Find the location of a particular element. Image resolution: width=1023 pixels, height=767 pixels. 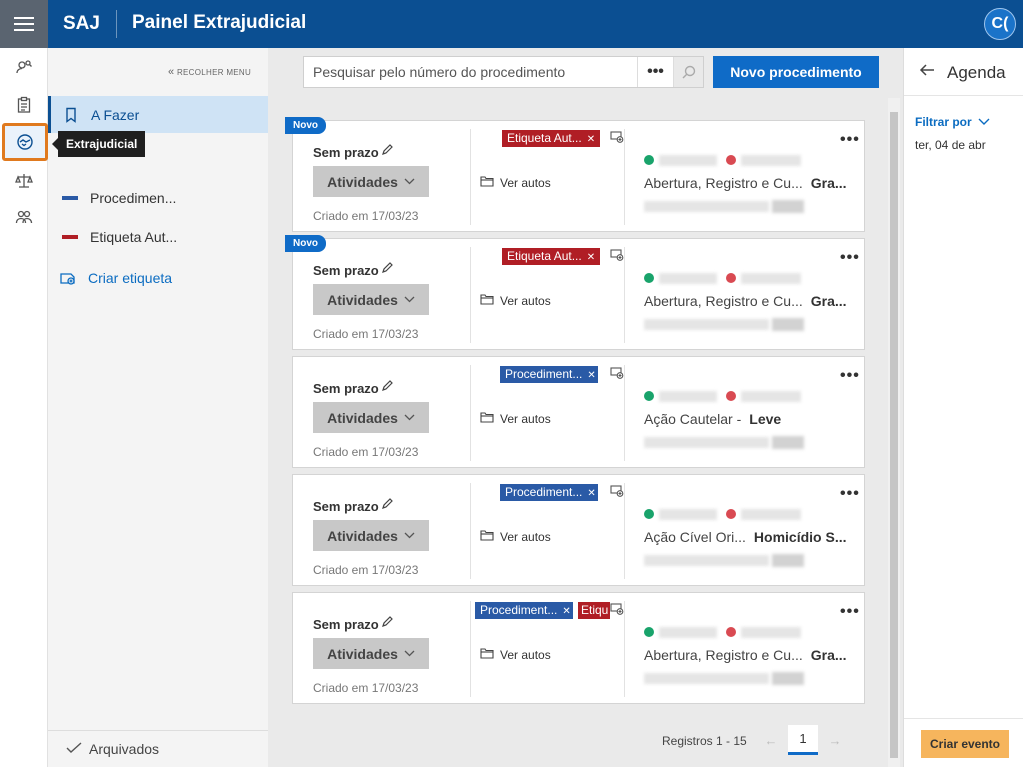

users-icon is located at coordinates (24, 217).